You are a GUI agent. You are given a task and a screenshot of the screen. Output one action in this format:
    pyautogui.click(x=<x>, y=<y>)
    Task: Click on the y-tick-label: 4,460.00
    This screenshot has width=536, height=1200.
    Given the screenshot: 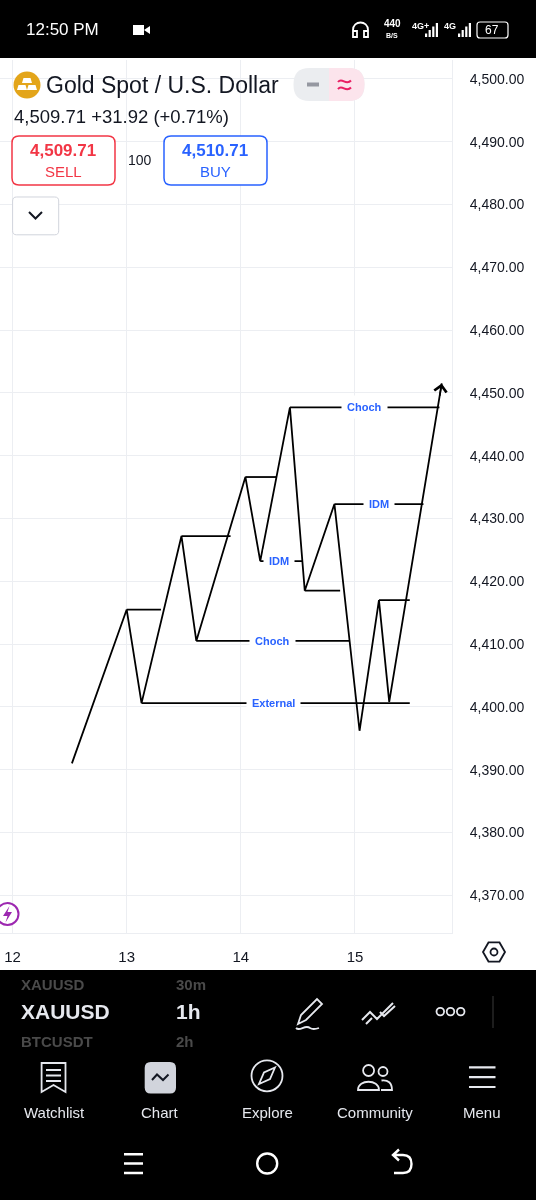 What is the action you would take?
    pyautogui.click(x=497, y=329)
    